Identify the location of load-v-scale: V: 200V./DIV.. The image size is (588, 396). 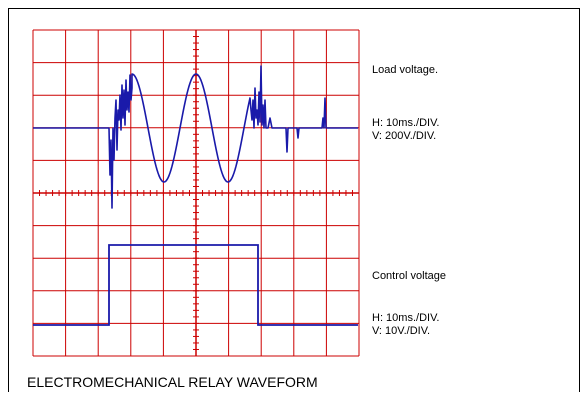
(404, 136).